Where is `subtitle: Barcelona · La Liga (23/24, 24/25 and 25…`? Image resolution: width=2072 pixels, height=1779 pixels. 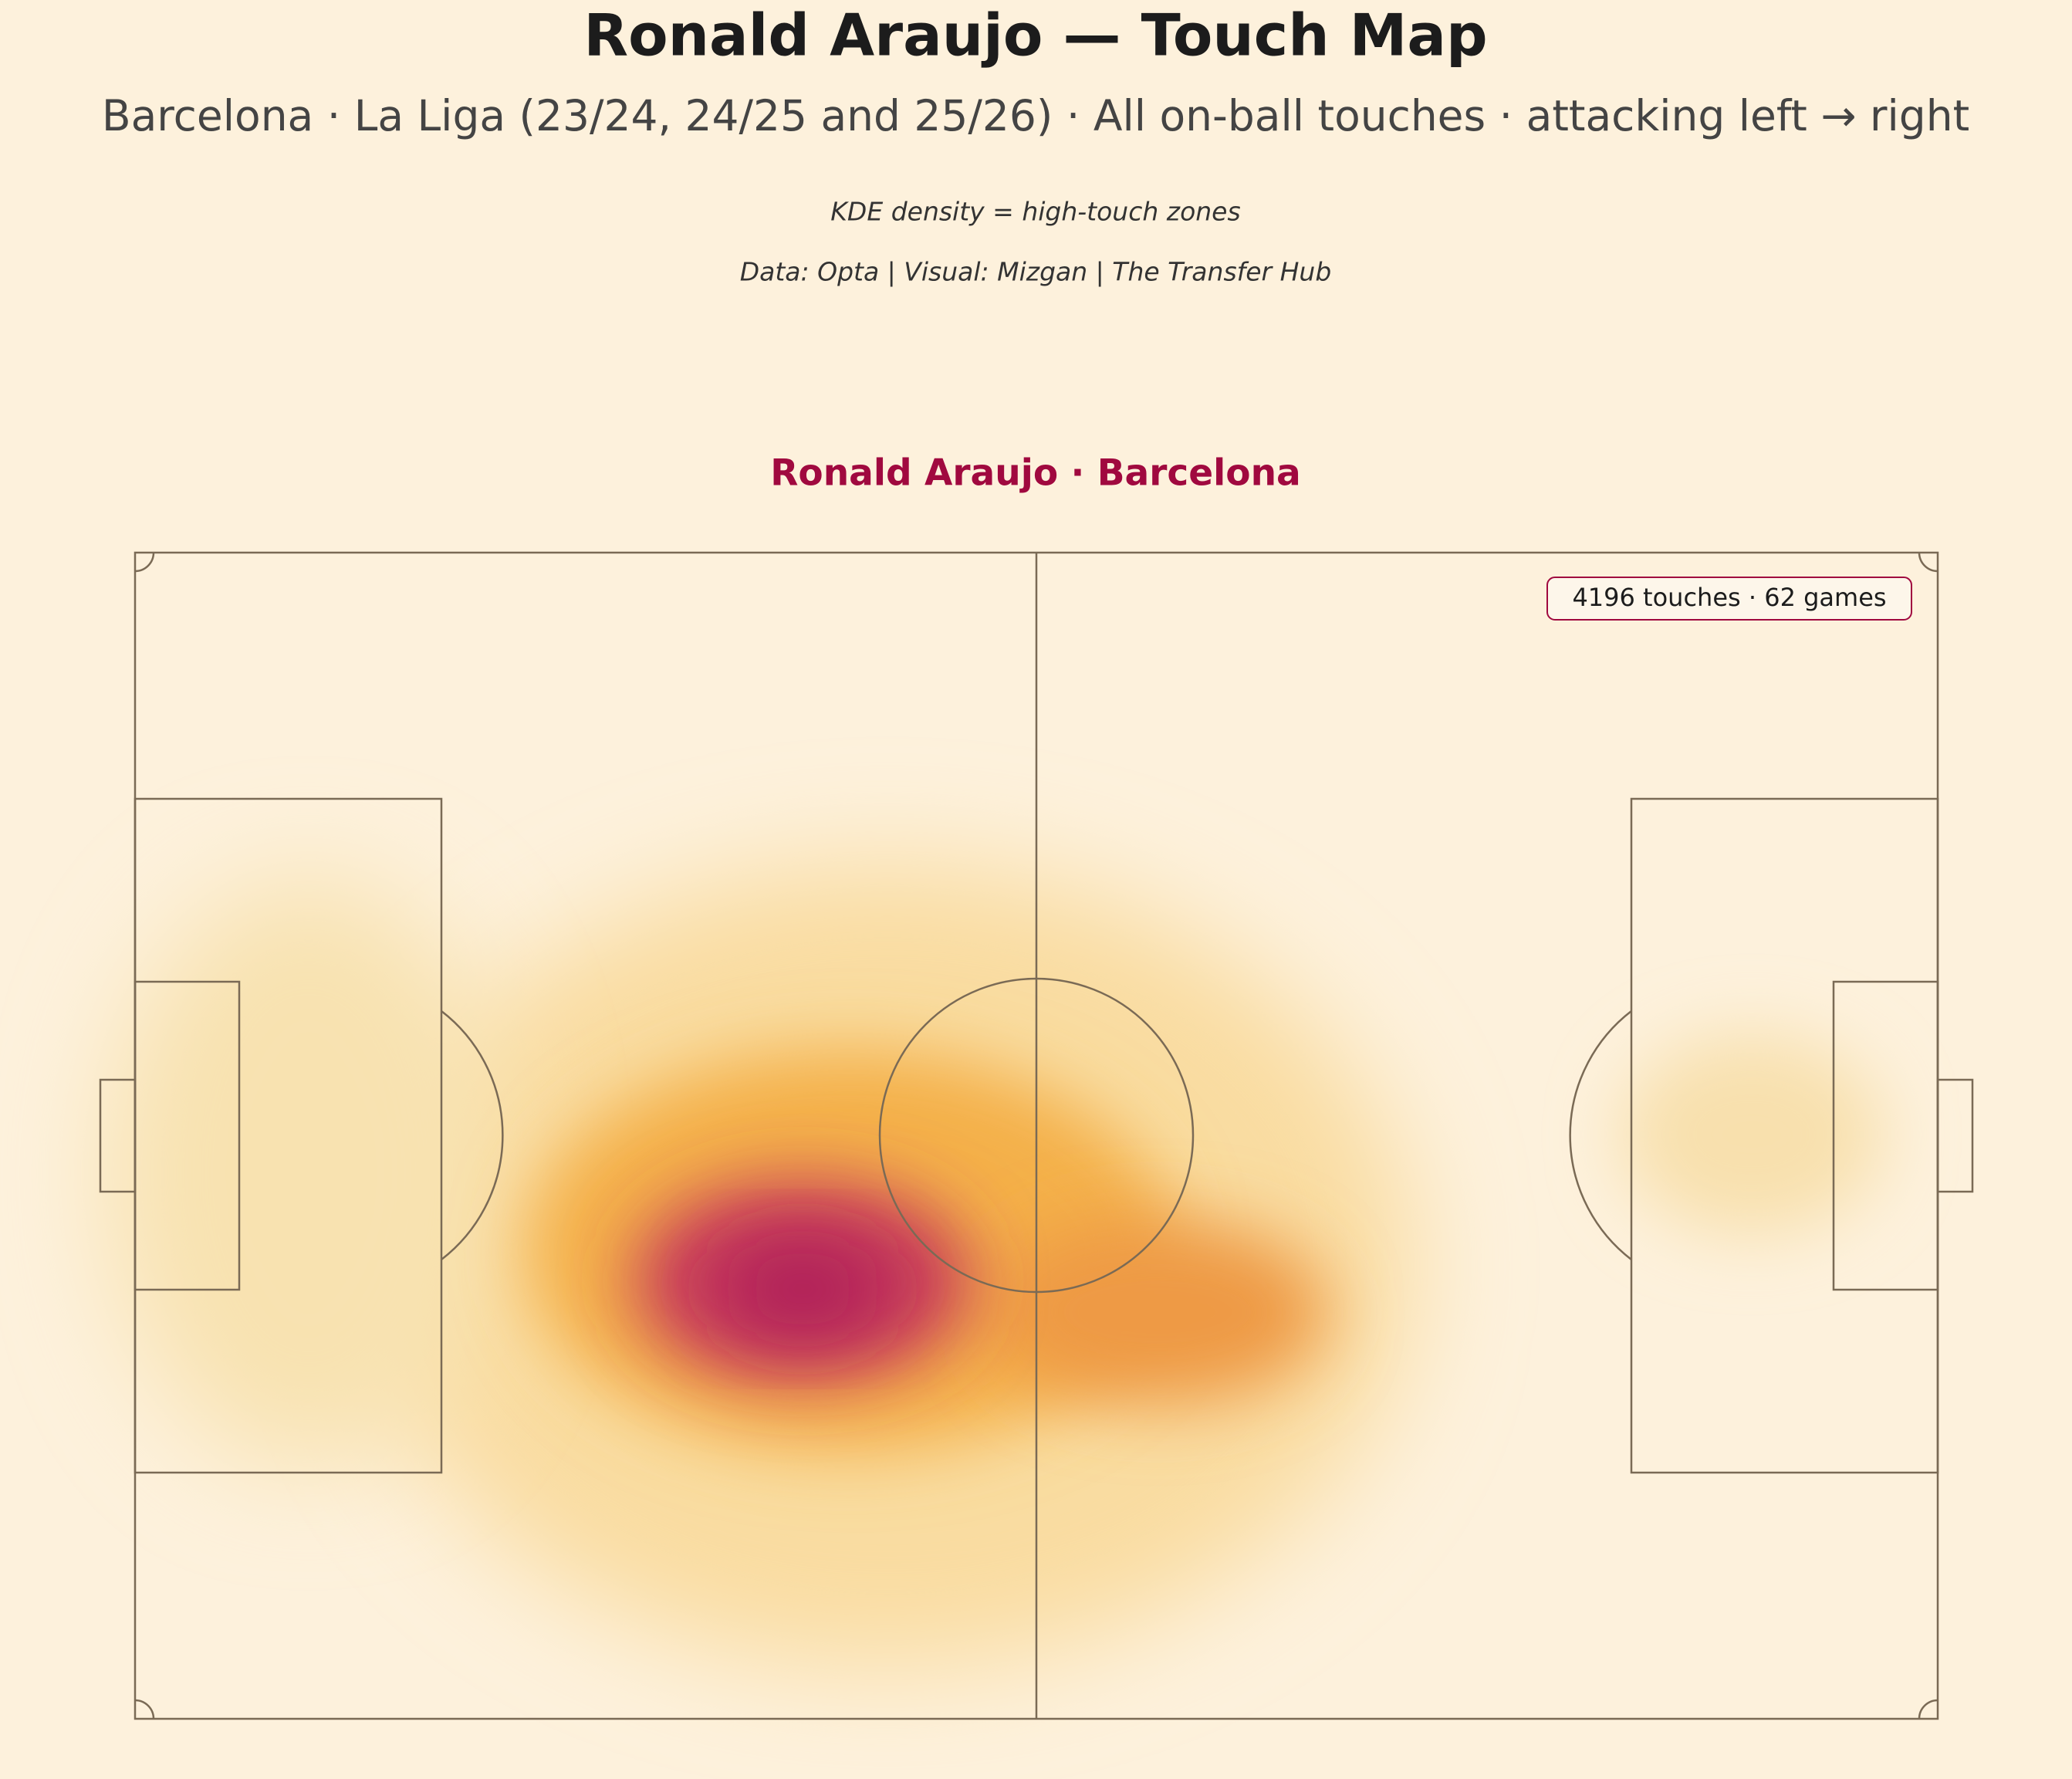 subtitle: Barcelona · La Liga (23/24, 24/25 and 25… is located at coordinates (1035, 115).